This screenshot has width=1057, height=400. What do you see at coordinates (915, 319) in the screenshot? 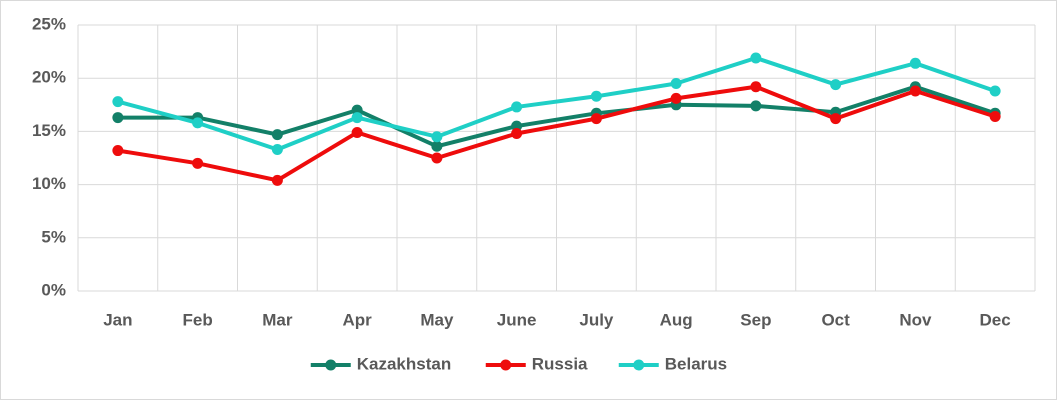
I see `x-tick-label: Nov` at bounding box center [915, 319].